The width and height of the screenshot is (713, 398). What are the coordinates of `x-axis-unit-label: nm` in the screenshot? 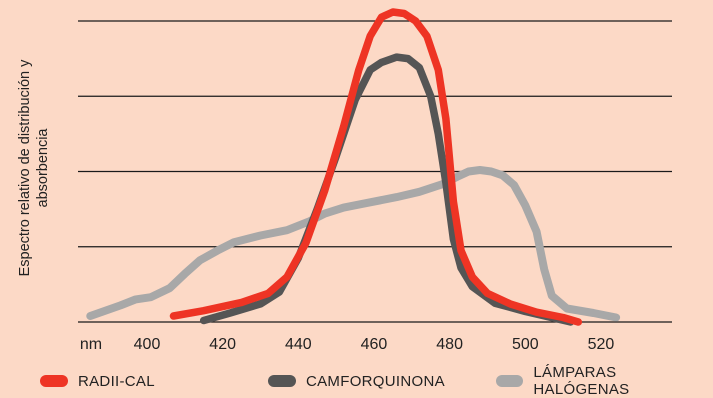 It's located at (91, 344).